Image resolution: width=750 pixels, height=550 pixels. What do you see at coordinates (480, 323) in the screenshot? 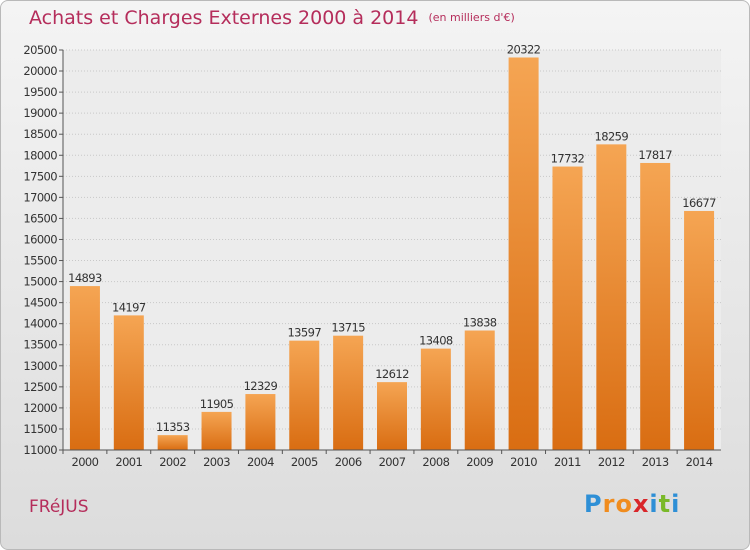
I see `value-label: 13838` at bounding box center [480, 323].